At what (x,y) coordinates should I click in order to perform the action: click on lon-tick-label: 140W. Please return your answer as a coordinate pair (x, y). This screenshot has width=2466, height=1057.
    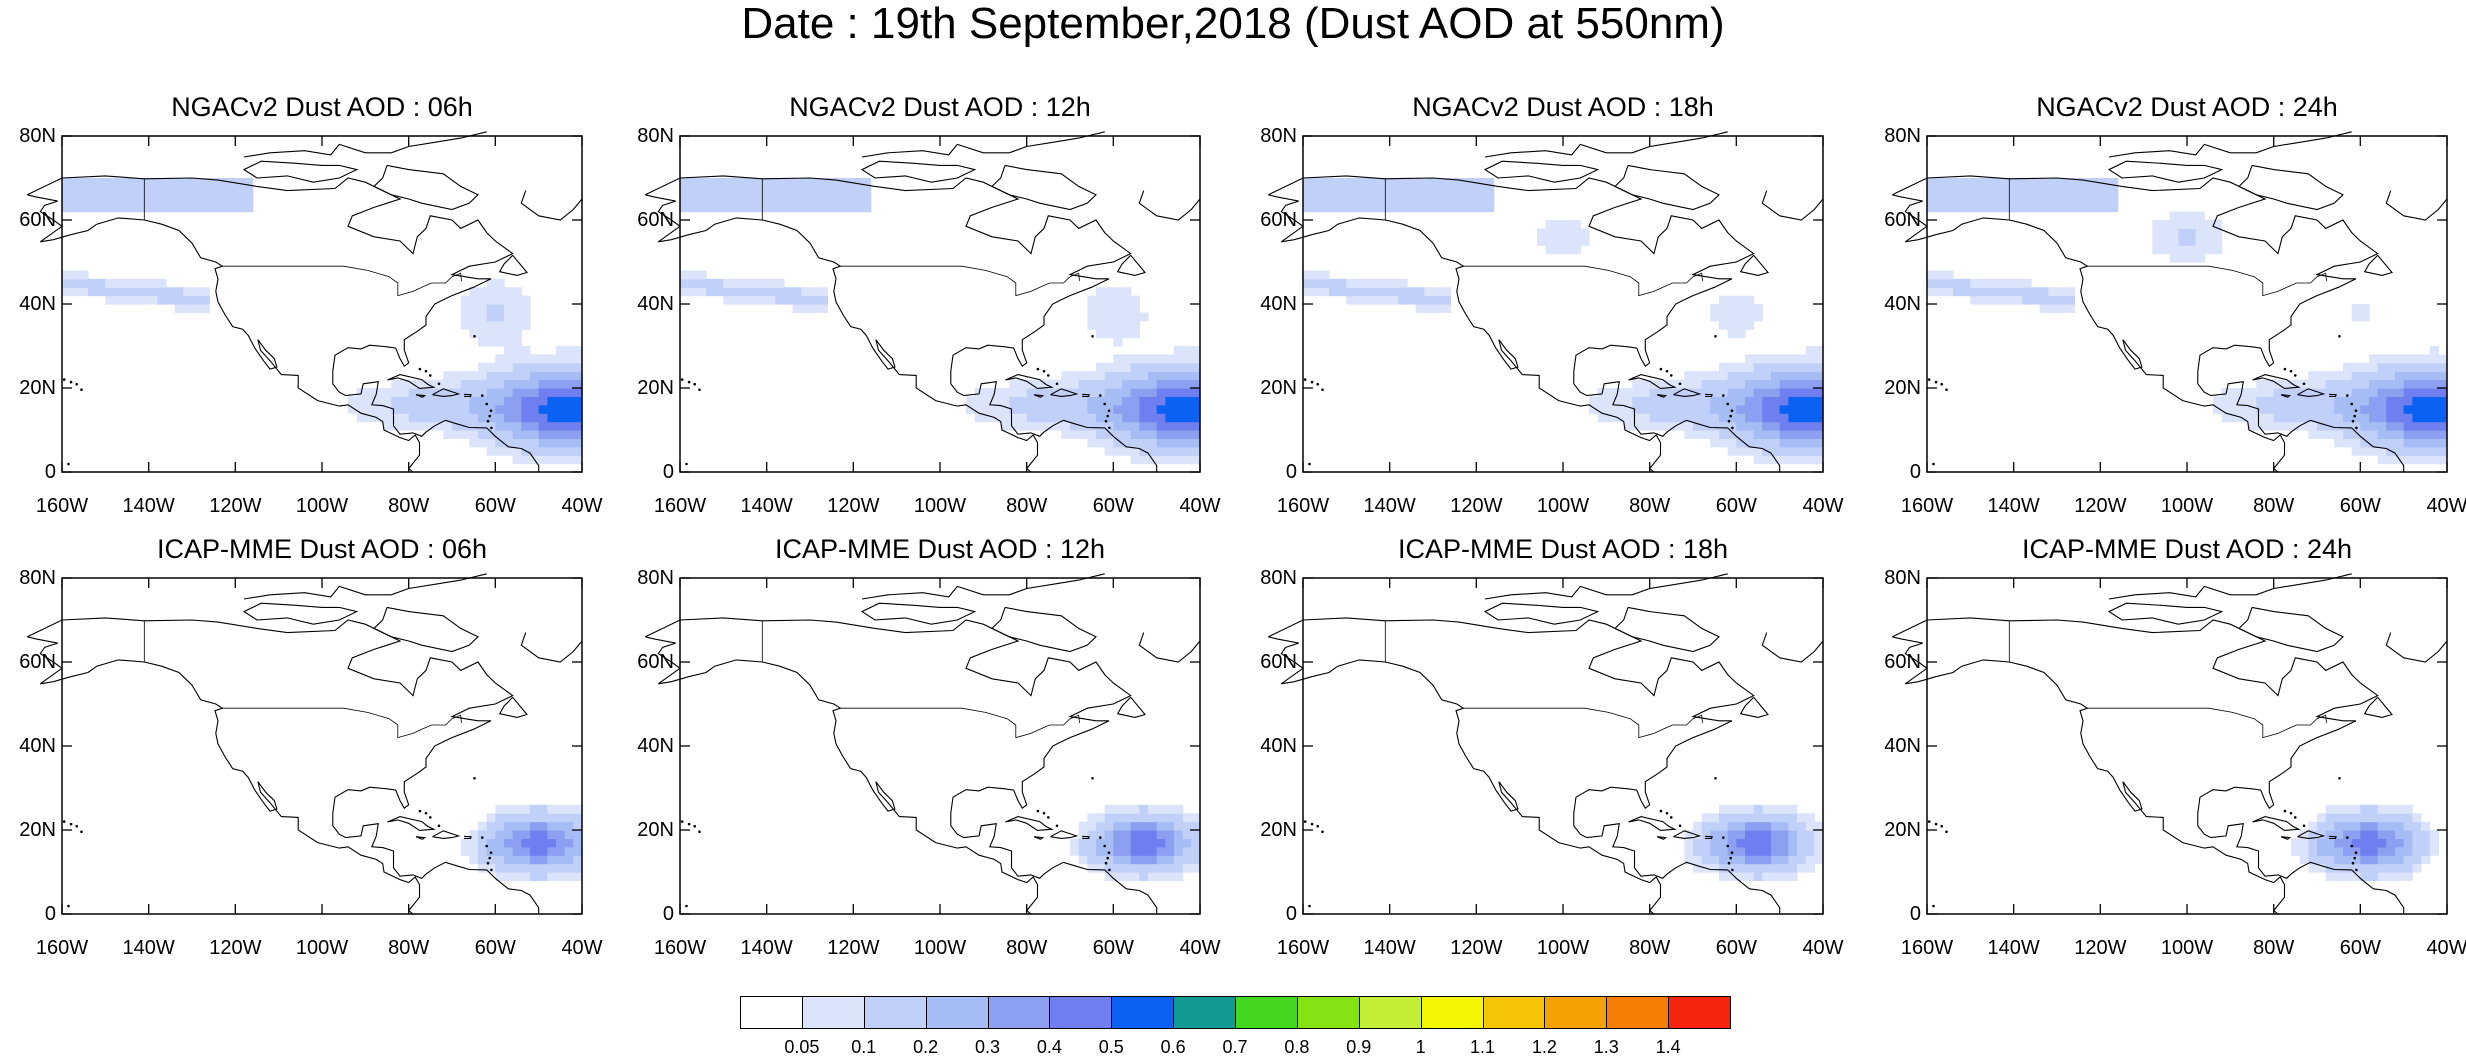
    Looking at the image, I should click on (2013, 506).